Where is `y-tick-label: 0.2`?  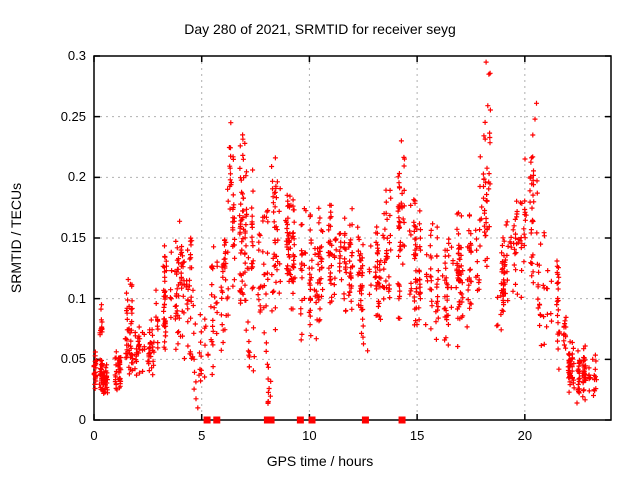 y-tick-label: 0.2 is located at coordinates (76, 177).